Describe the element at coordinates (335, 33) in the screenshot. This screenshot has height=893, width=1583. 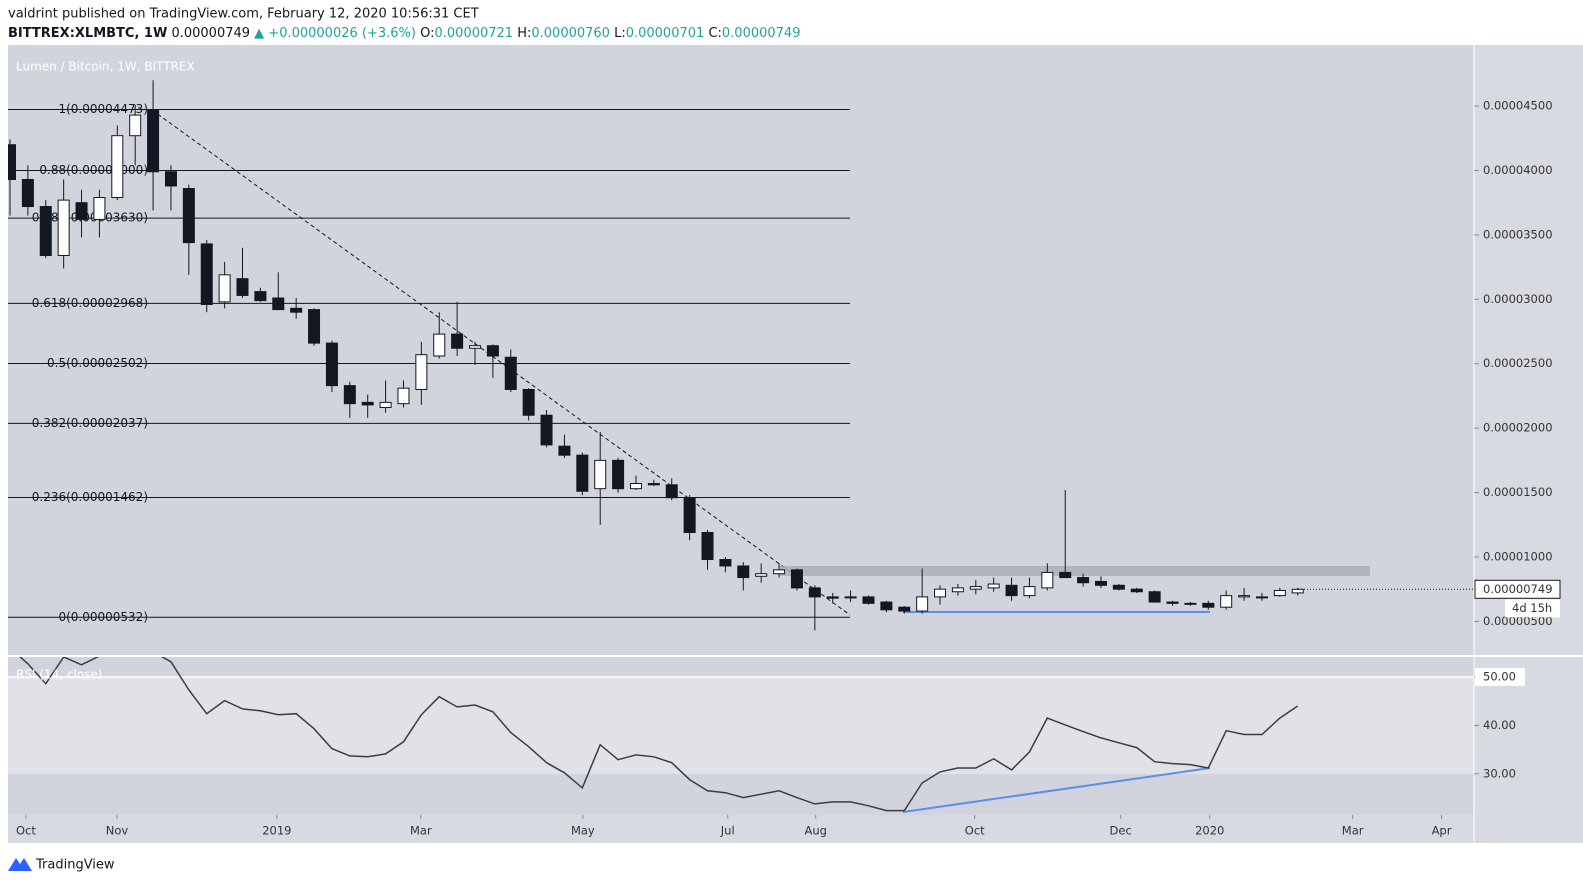
I see `change: ▲ +0.00000026 (+3.6%)` at that location.